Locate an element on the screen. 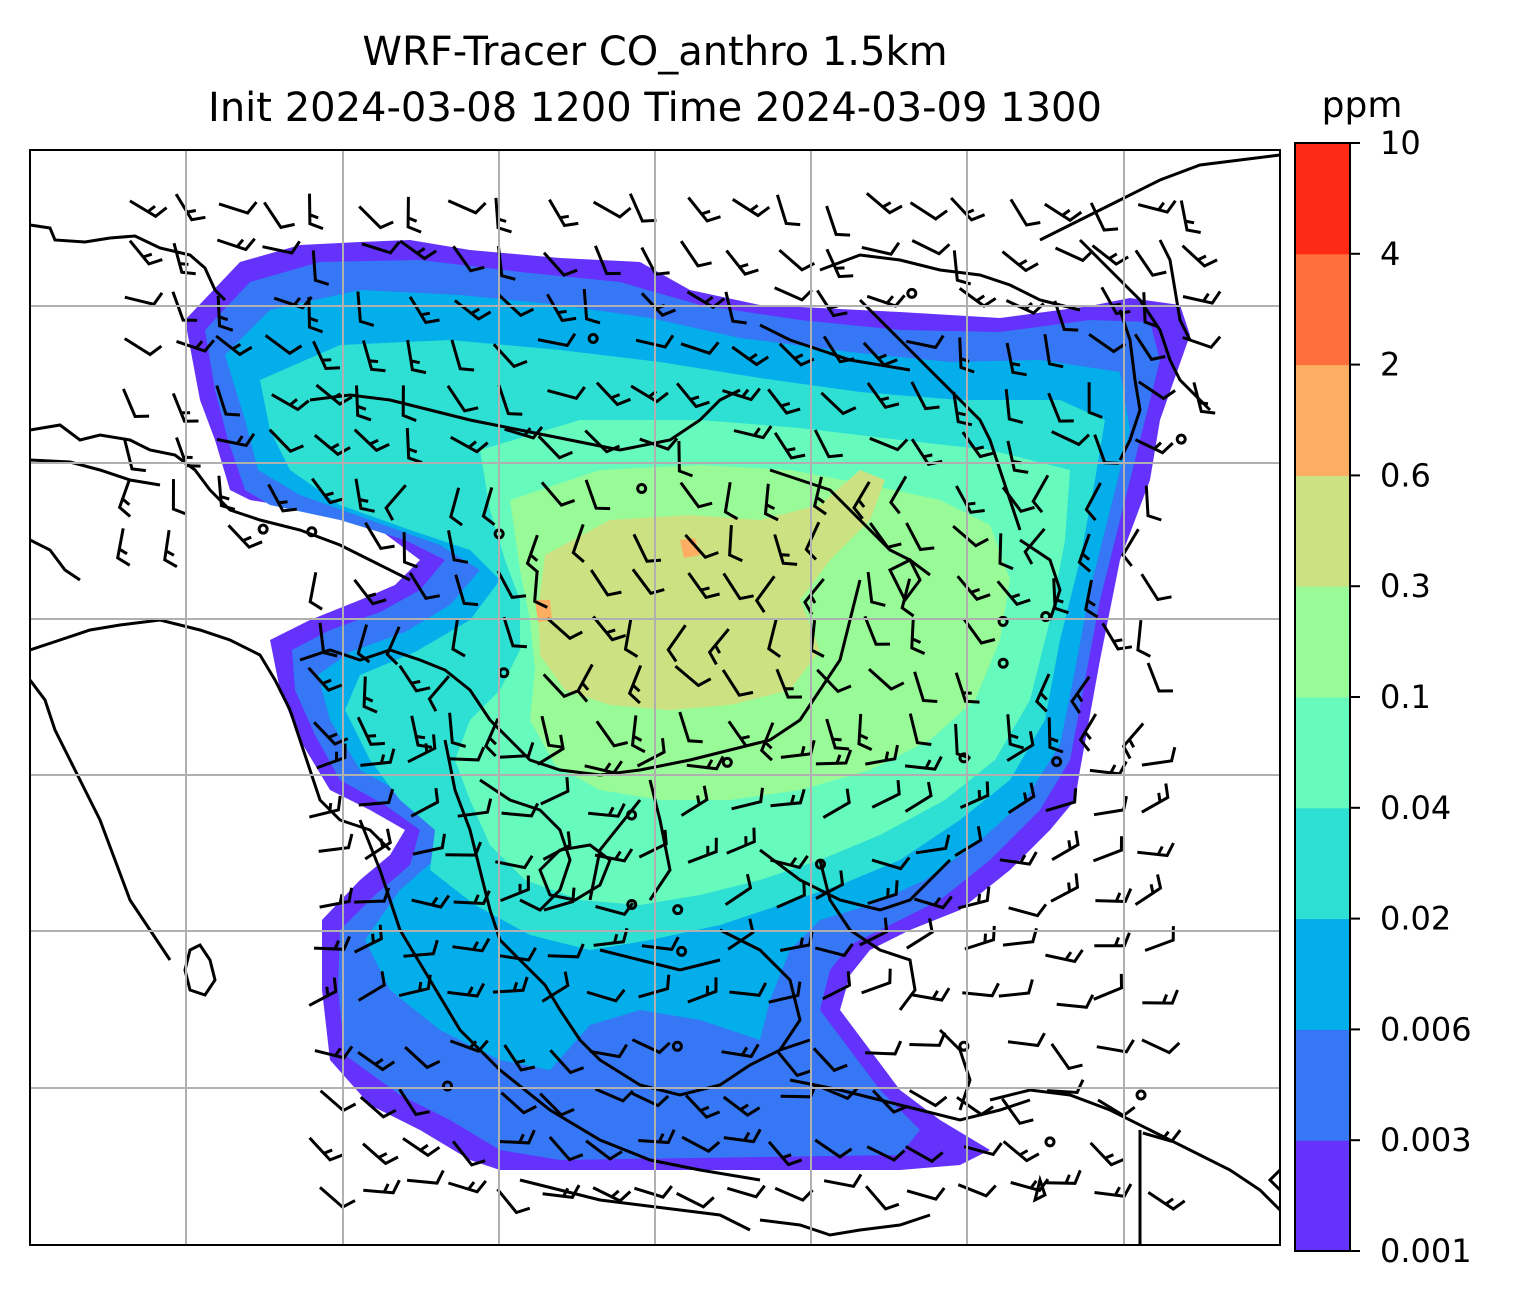 This screenshot has width=1528, height=1306. colorbar-tick-label: 10 is located at coordinates (1400, 143).